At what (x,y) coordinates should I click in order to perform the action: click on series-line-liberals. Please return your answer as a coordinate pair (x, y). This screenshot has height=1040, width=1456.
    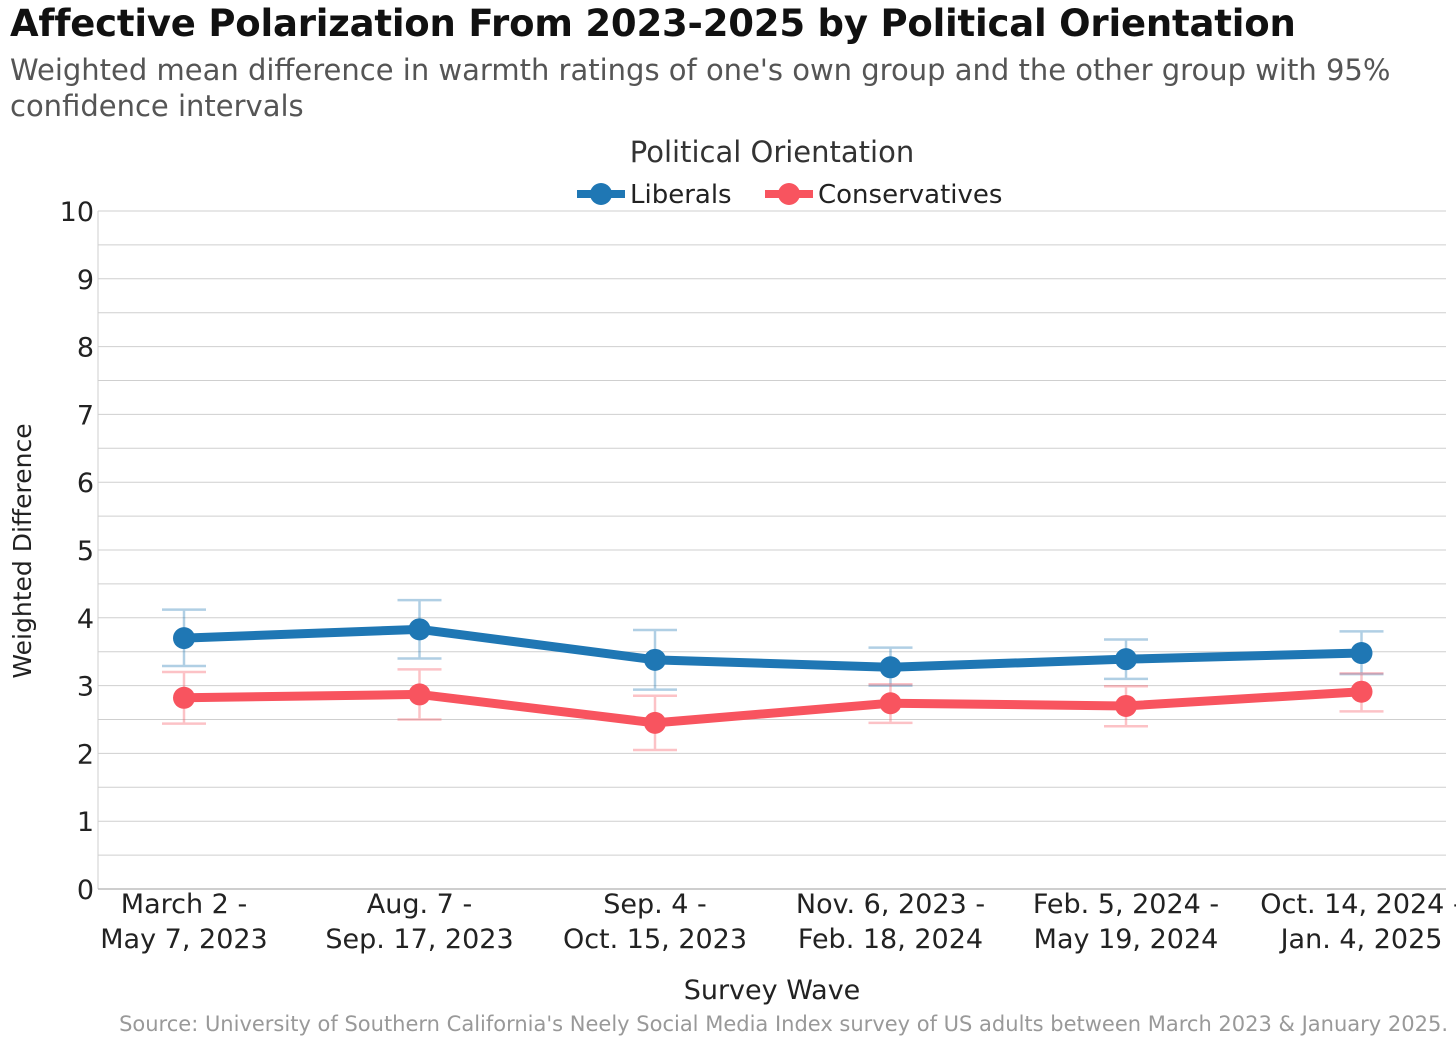
    Looking at the image, I should click on (772, 648).